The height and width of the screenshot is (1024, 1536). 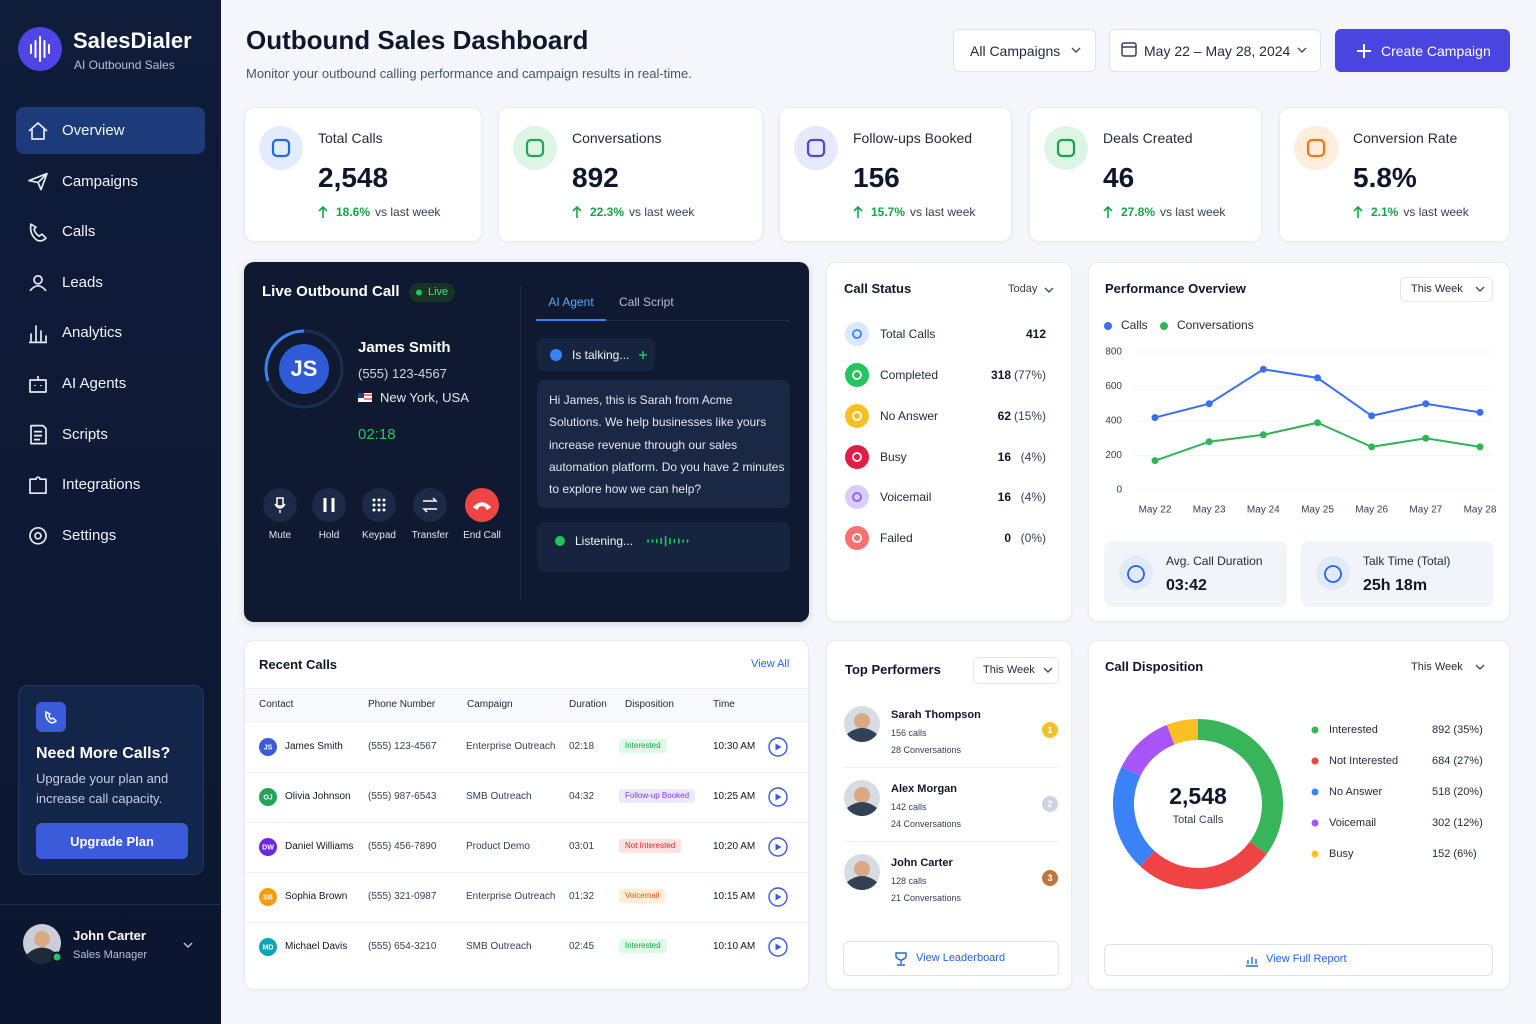 What do you see at coordinates (876, 178) in the screenshot?
I see `kpi-value: 156` at bounding box center [876, 178].